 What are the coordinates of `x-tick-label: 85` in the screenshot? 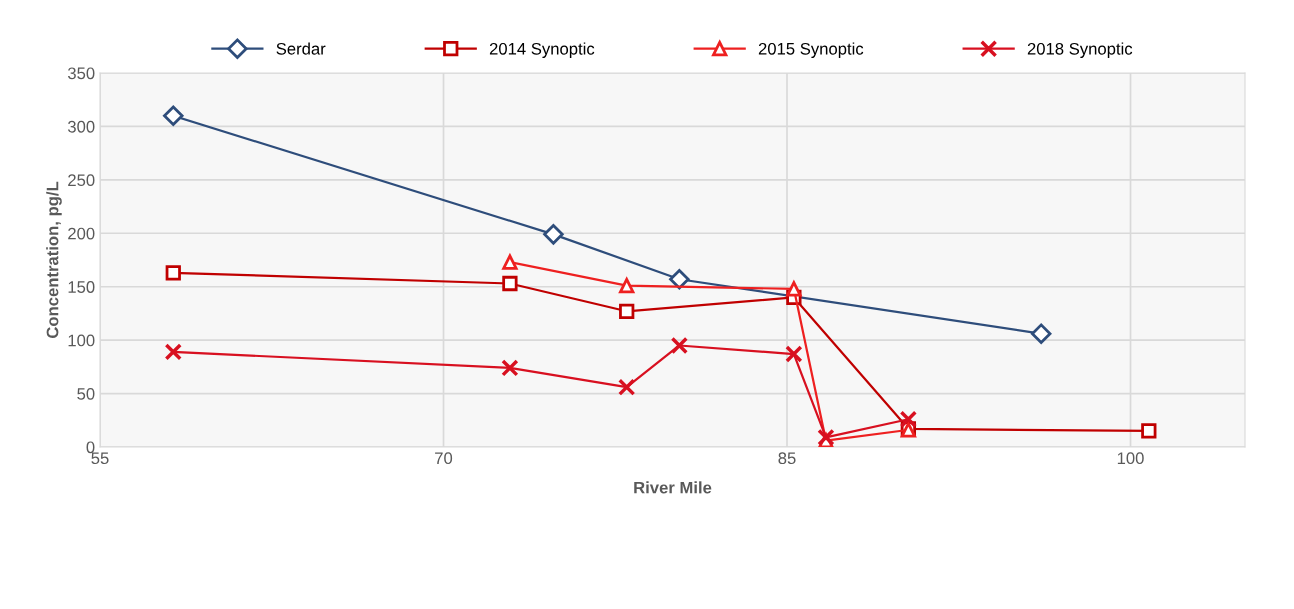 It's located at (787, 458).